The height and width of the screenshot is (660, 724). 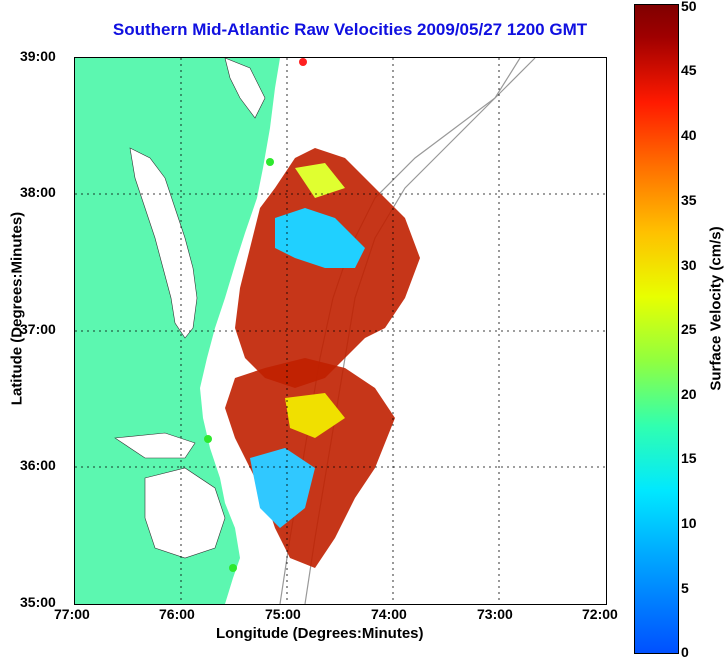 What do you see at coordinates (389, 614) in the screenshot?
I see `x-tick: 74:00` at bounding box center [389, 614].